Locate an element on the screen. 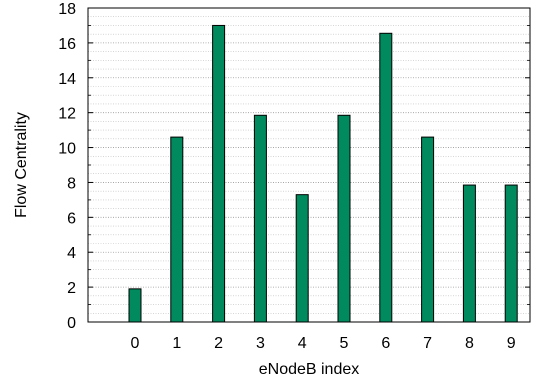 The image size is (540, 381). x-tick-label: 2 is located at coordinates (218, 343).